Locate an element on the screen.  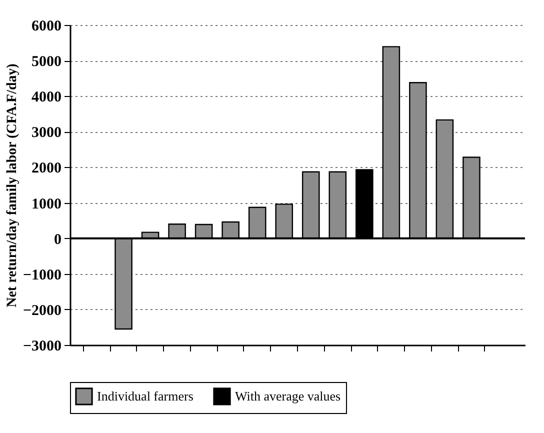
y-tick-label: 5000 is located at coordinates (47, 62).